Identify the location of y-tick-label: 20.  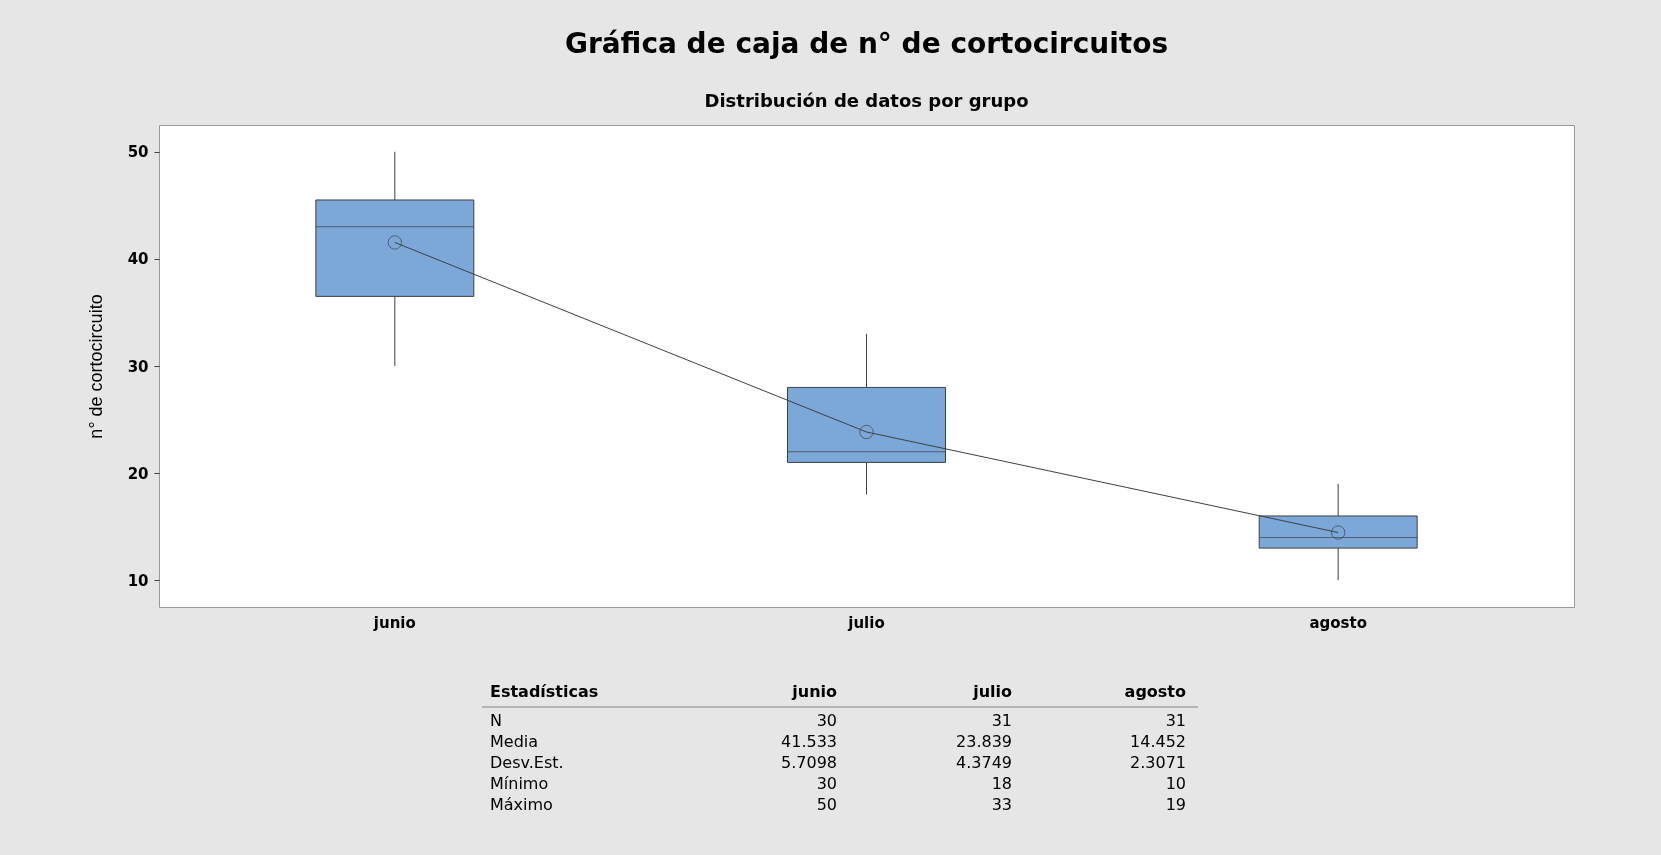
(138, 473).